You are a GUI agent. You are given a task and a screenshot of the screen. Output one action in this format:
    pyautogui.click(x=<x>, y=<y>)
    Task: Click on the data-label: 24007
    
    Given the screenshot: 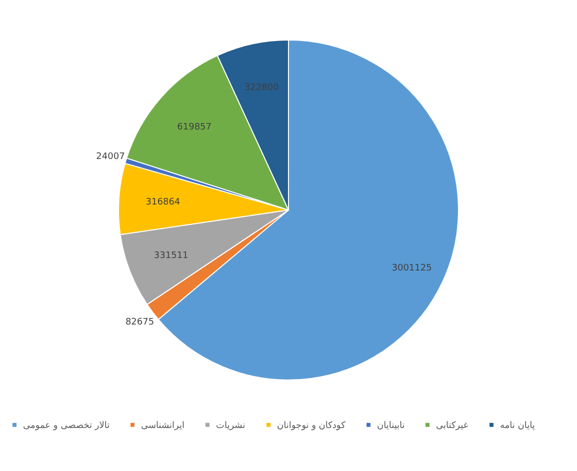 What is the action you would take?
    pyautogui.click(x=110, y=157)
    